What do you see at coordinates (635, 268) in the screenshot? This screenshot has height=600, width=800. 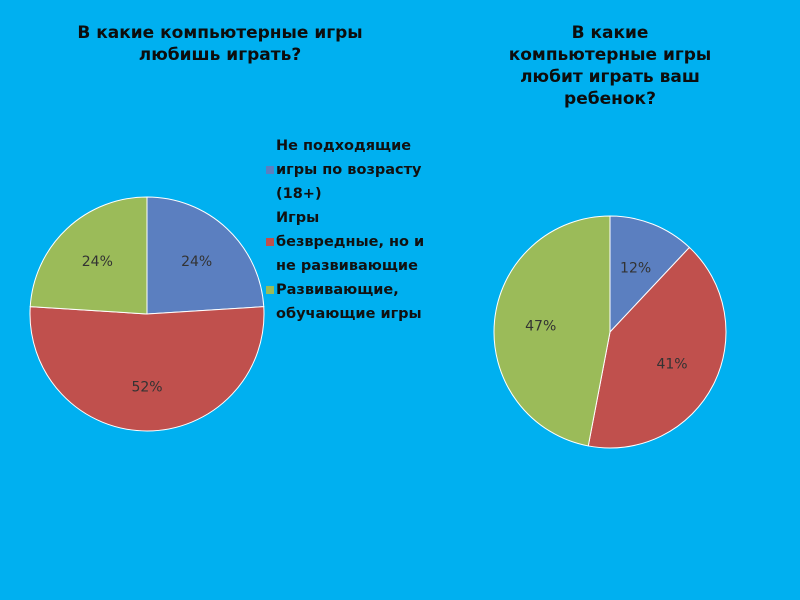 I see `slice-data-label: 12%` at bounding box center [635, 268].